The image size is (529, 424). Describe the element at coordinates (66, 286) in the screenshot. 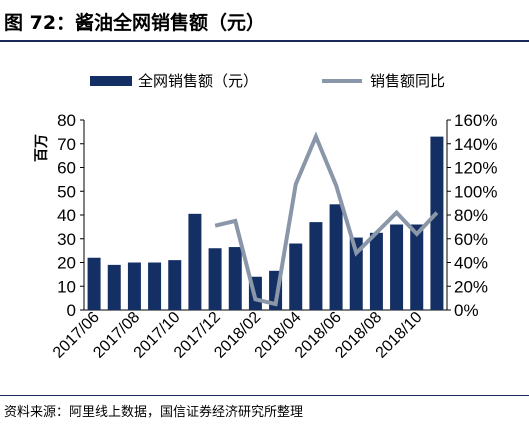

I see `y-left-tick-label: 10` at that location.